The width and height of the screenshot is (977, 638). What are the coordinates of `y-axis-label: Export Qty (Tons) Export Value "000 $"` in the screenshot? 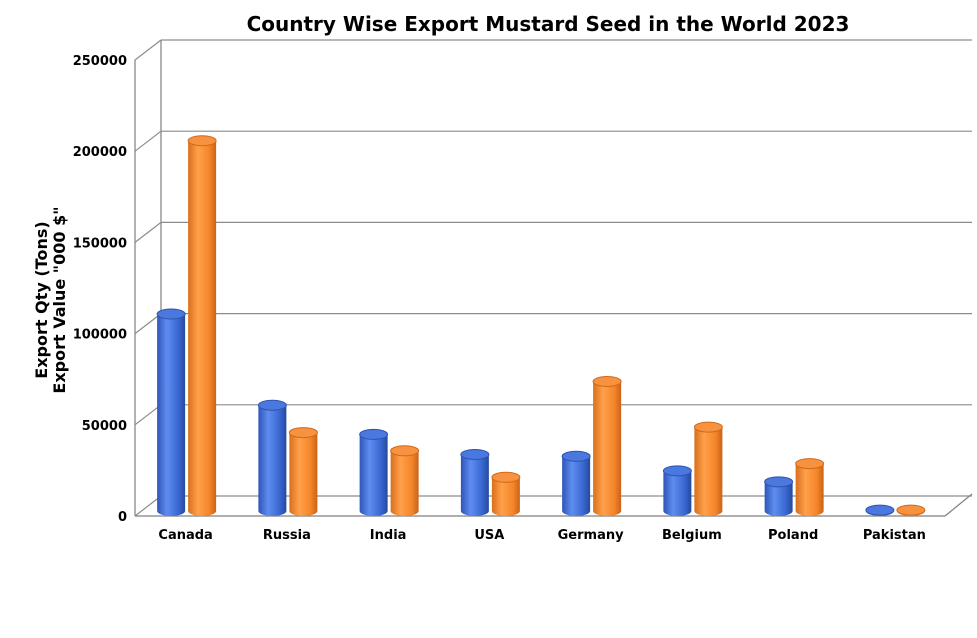 It's located at (50, 299).